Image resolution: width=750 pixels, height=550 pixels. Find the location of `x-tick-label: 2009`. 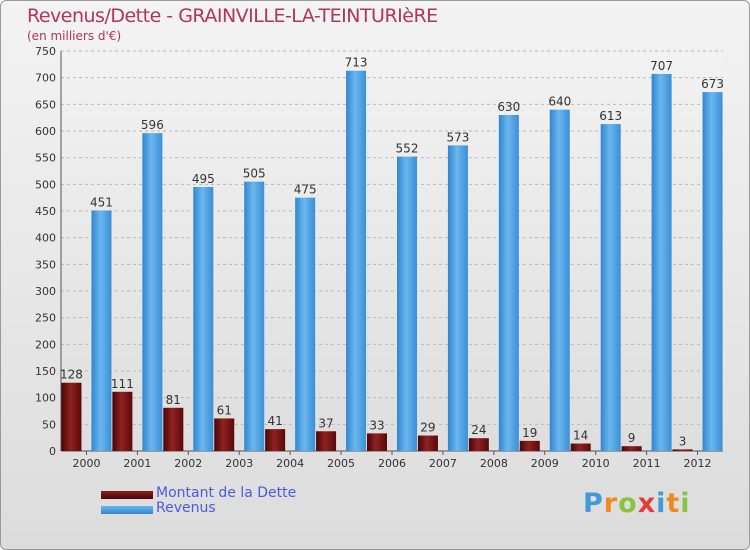

x-tick-label: 2009 is located at coordinates (545, 463).